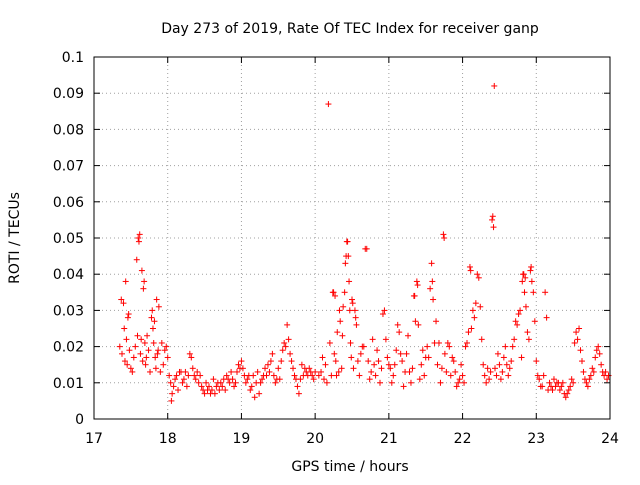  Describe the element at coordinates (15, 238) in the screenshot. I see `y-axis-label: ROTI / TECUs` at that location.